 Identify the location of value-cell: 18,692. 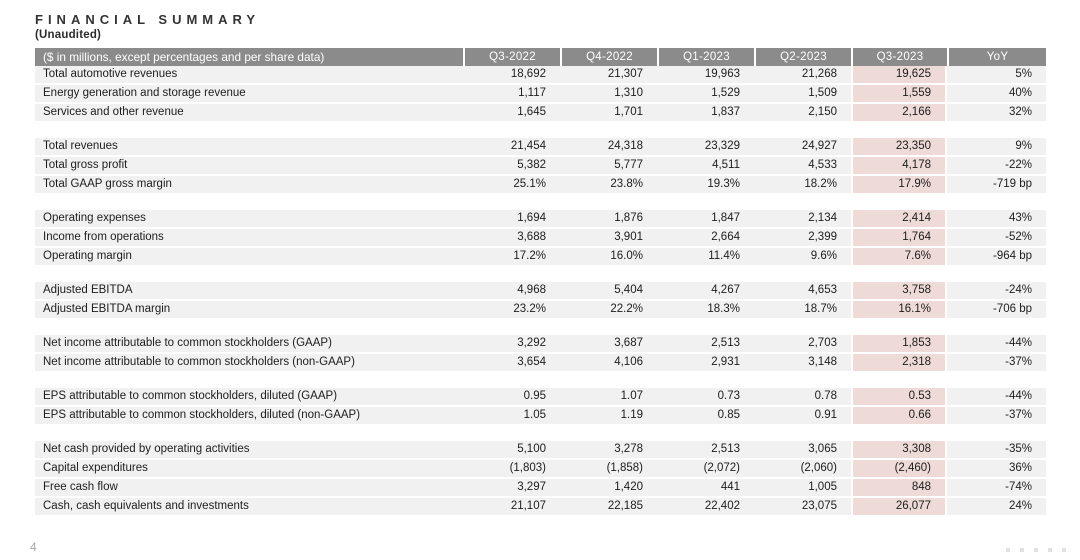
(511, 75).